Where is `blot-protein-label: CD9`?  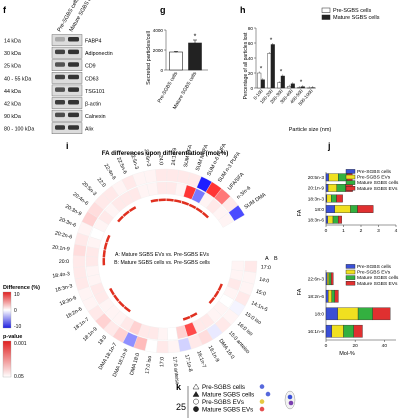 blot-protein-label: CD9 is located at coordinates (90, 67).